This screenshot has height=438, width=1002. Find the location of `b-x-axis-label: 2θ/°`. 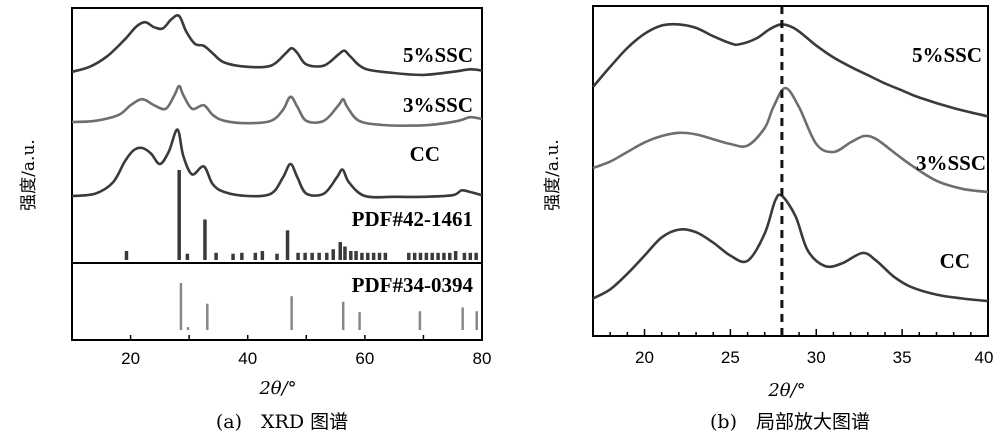

b-x-axis-label: 2θ/° is located at coordinates (786, 390).